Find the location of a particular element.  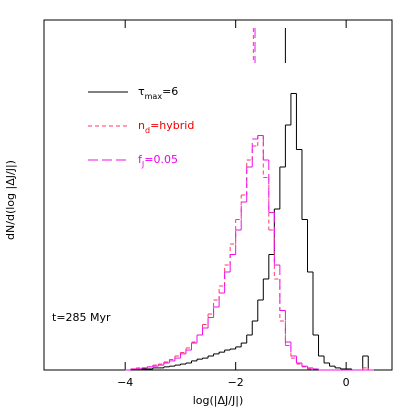

legend-subscript: max is located at coordinates (154, 96).